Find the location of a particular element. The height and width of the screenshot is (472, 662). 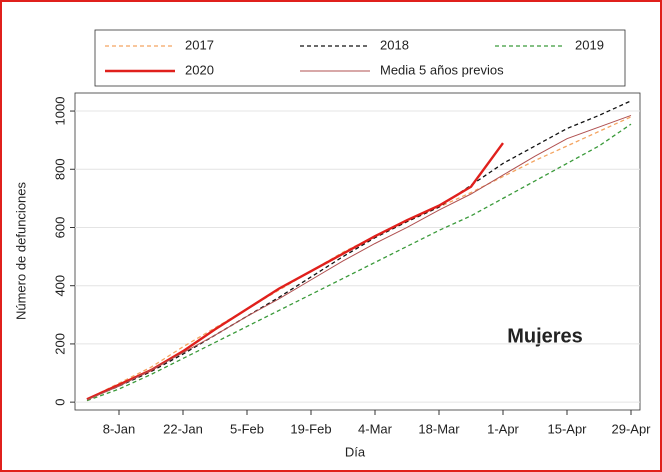

legend-label: 2017 is located at coordinates (199, 44).